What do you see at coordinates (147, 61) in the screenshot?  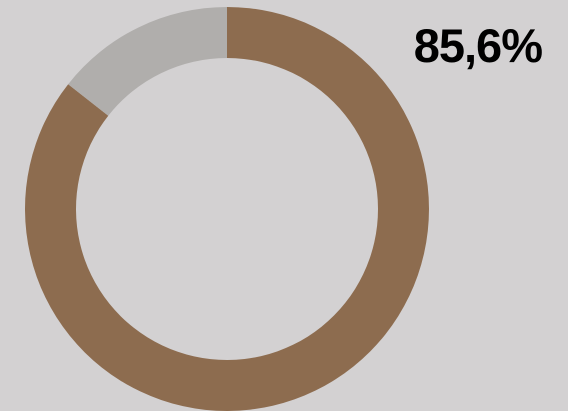 I see `donut-slice-remainder` at bounding box center [147, 61].